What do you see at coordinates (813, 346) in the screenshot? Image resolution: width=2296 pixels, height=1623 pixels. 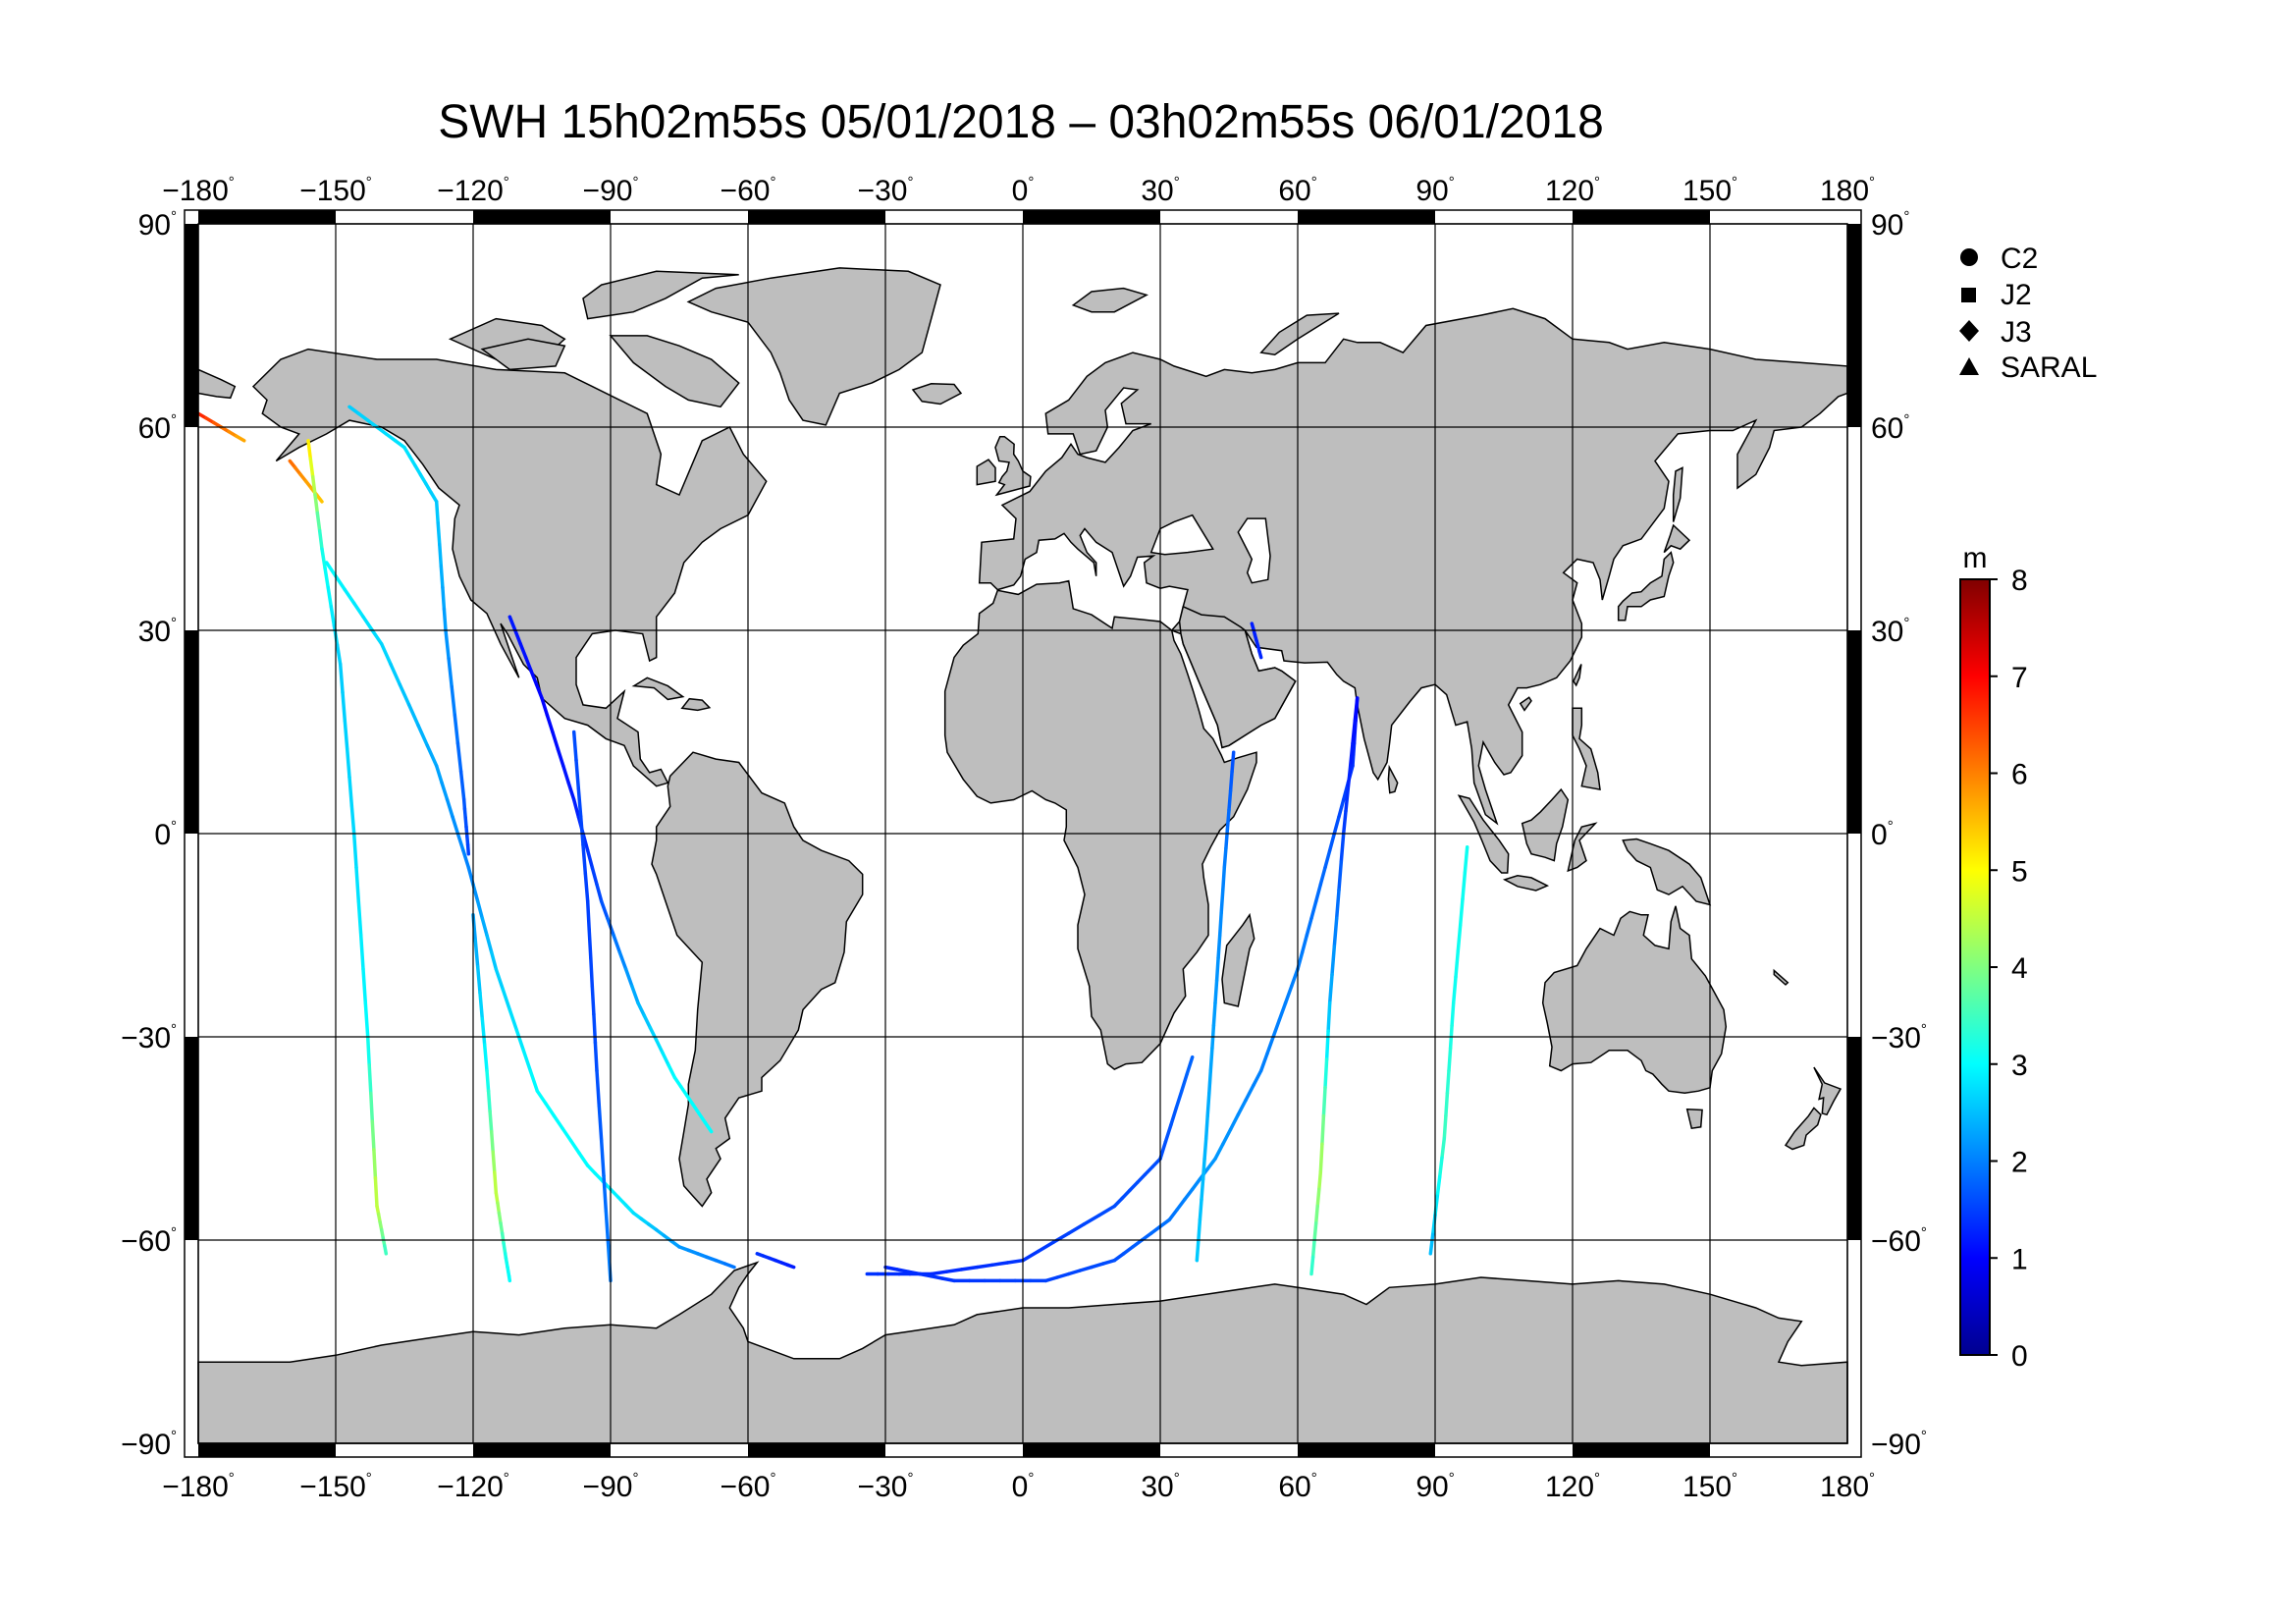 I see `greenland-landmass` at bounding box center [813, 346].